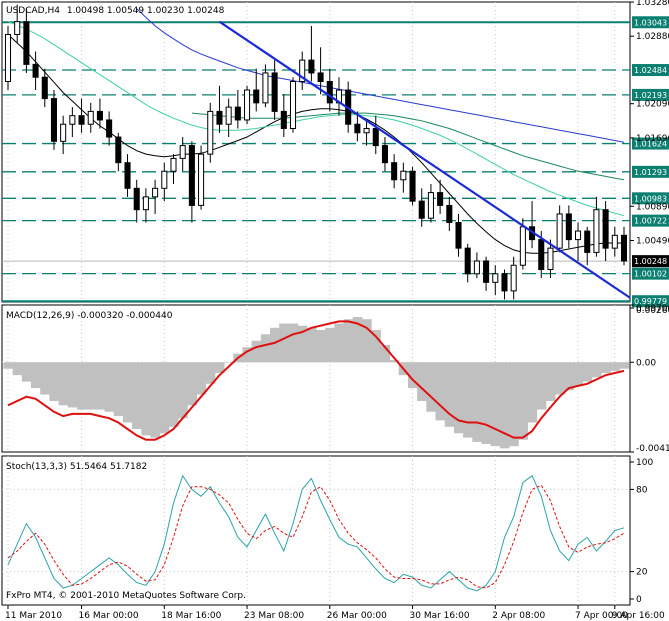  Describe the element at coordinates (646, 363) in the screenshot. I see `macd-tick-label: 0.00` at that location.